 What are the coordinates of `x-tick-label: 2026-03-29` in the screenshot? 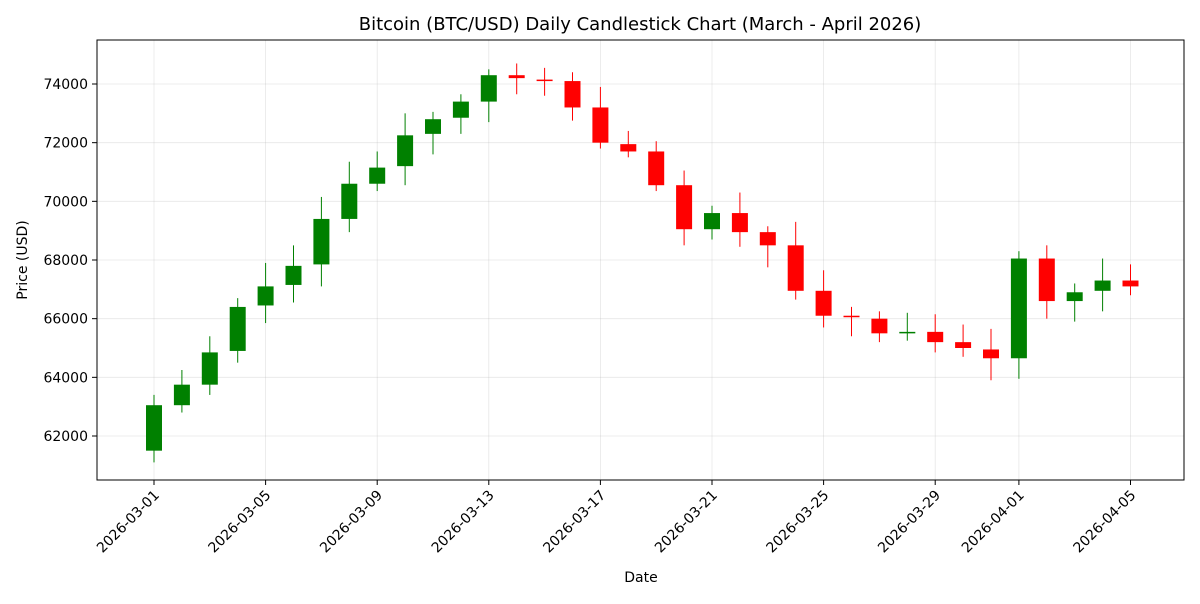 It's located at (909, 522).